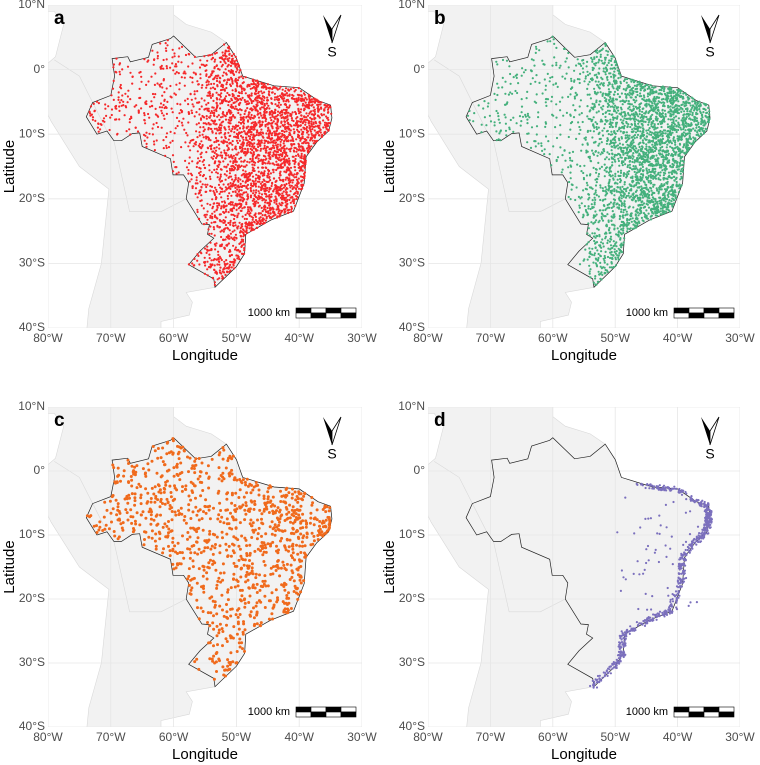  I want to click on panel-label: b, so click(440, 18).